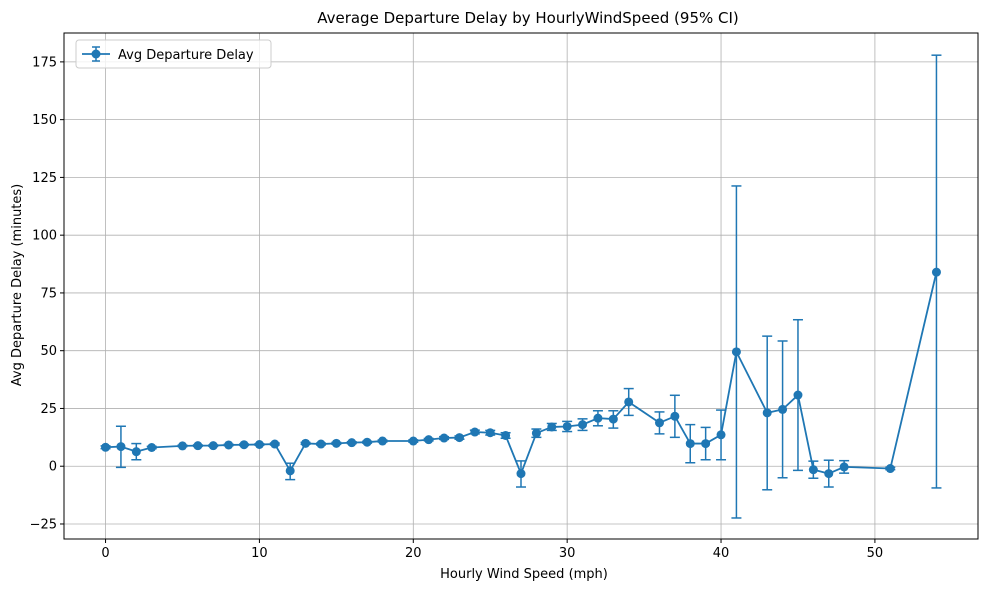  I want to click on y-tick-label: 150, so click(44, 120).